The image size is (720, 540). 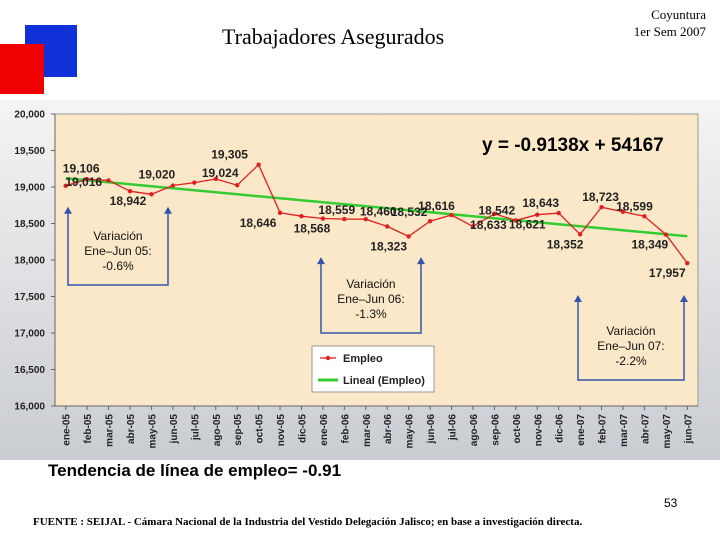 I want to click on y-tick-label: 20,000, so click(x=29, y=115).